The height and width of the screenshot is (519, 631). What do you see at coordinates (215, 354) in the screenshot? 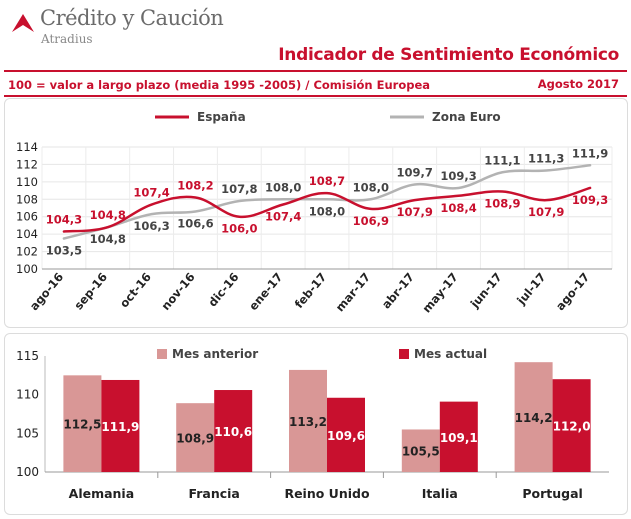
I see `legend-label-mes-anterior: Mes anterior` at bounding box center [215, 354].